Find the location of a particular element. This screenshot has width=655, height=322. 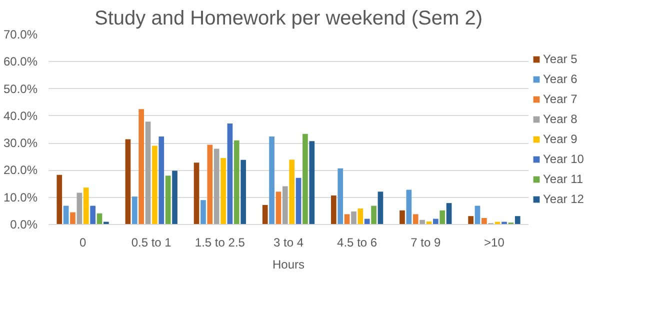

x-axis-title: Hours is located at coordinates (288, 265).